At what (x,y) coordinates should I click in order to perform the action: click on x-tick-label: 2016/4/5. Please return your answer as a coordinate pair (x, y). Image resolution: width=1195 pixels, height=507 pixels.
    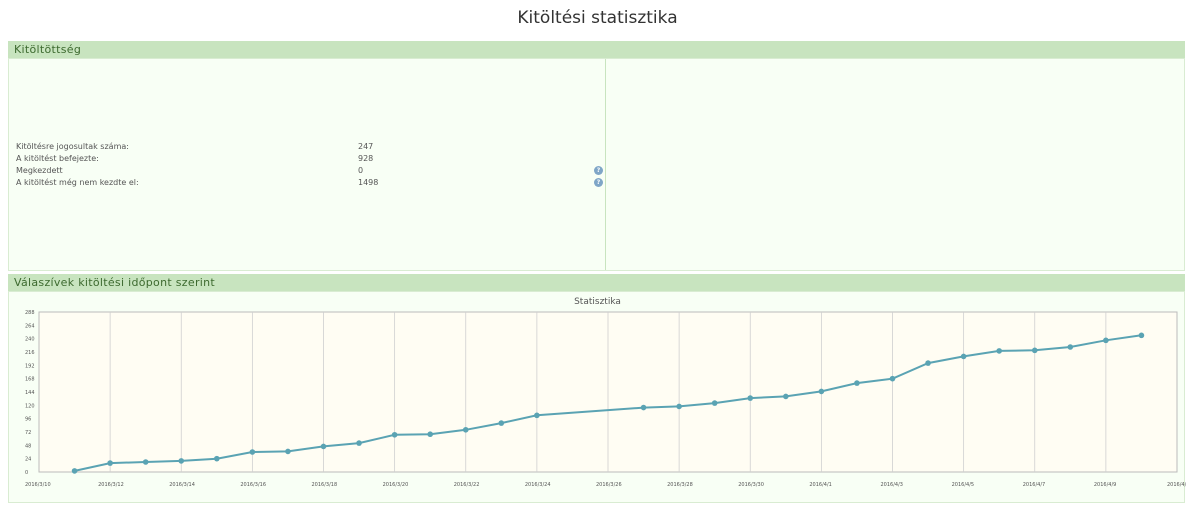
    Looking at the image, I should click on (963, 485).